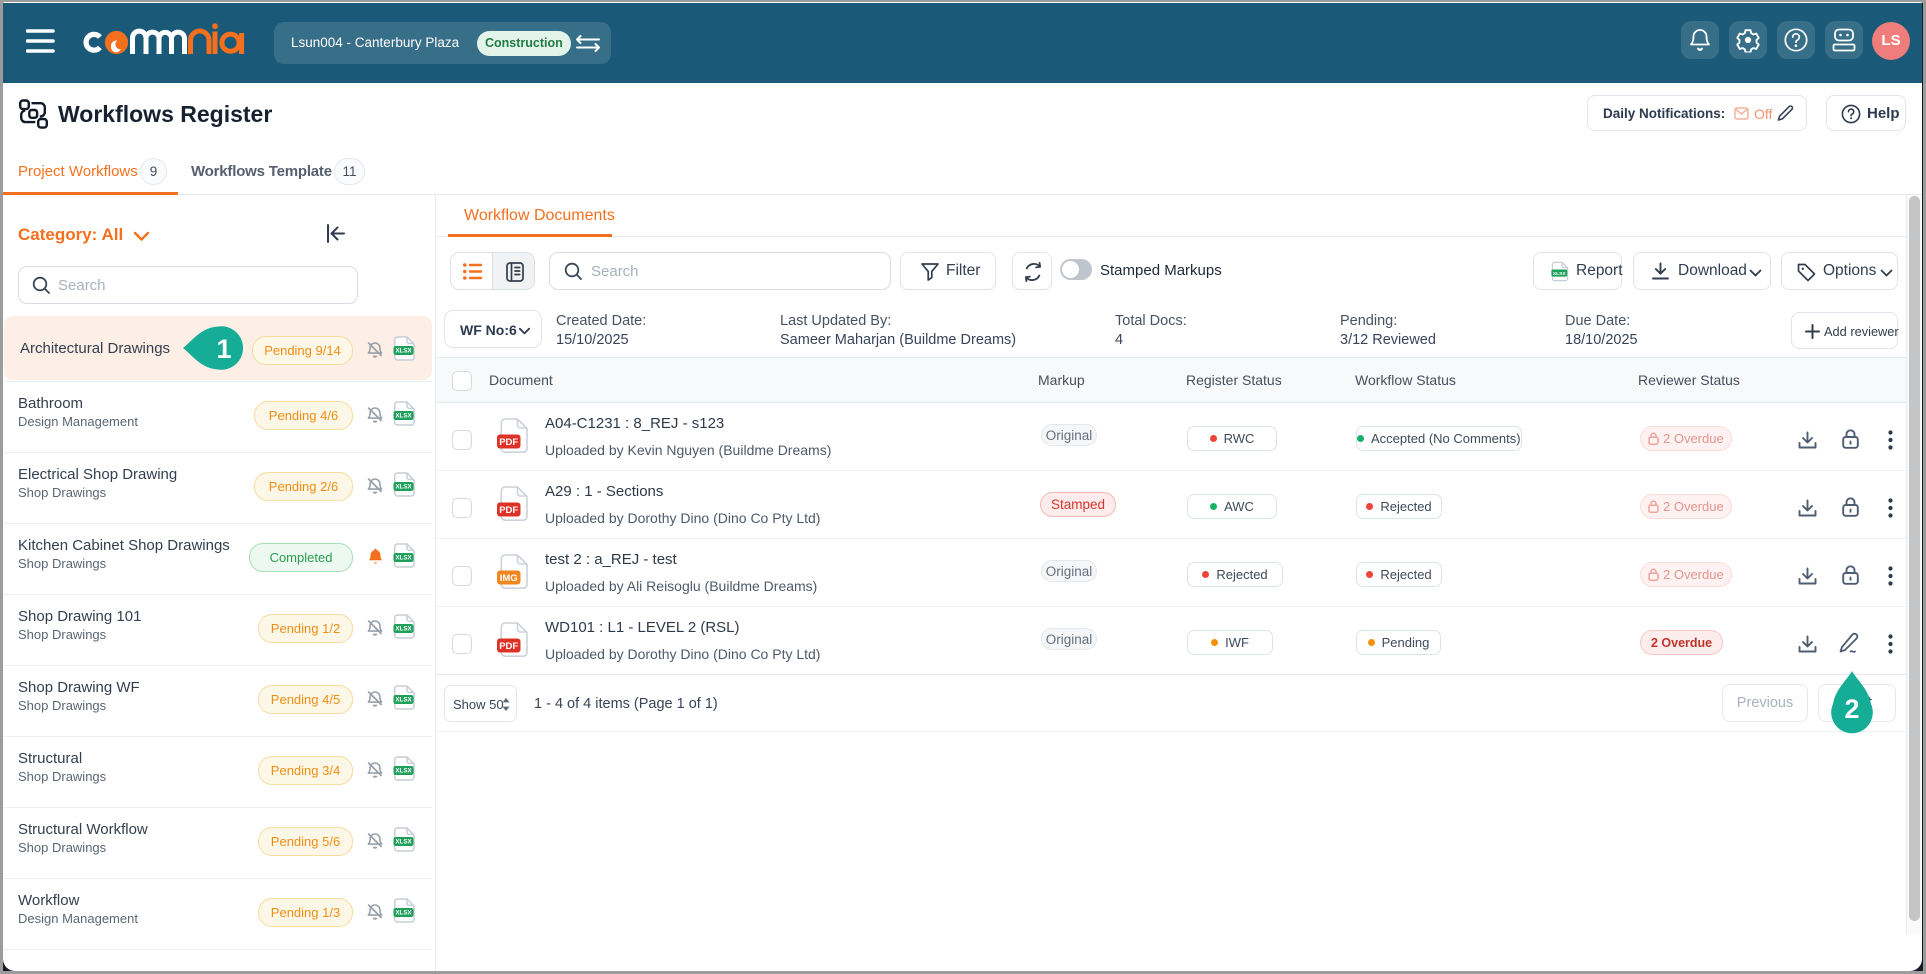  I want to click on svg-text: 1, so click(223, 349).